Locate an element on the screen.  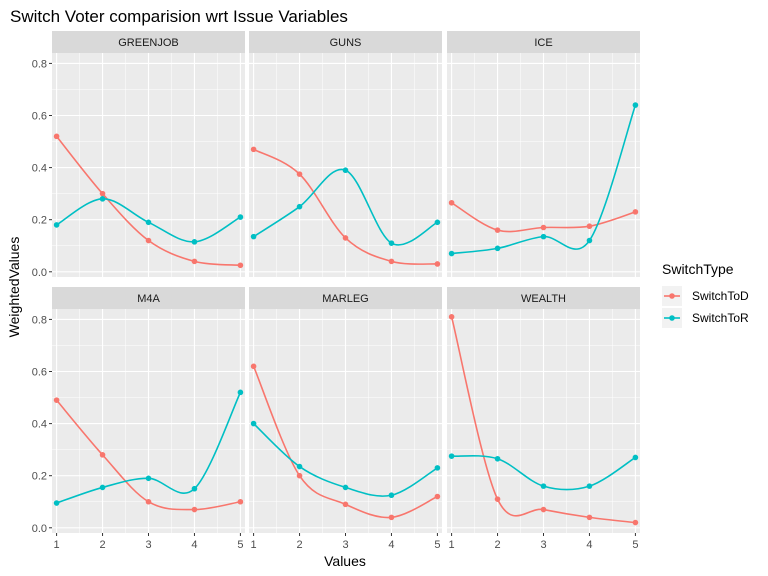
legend-label: SwitchToR is located at coordinates (720, 318).